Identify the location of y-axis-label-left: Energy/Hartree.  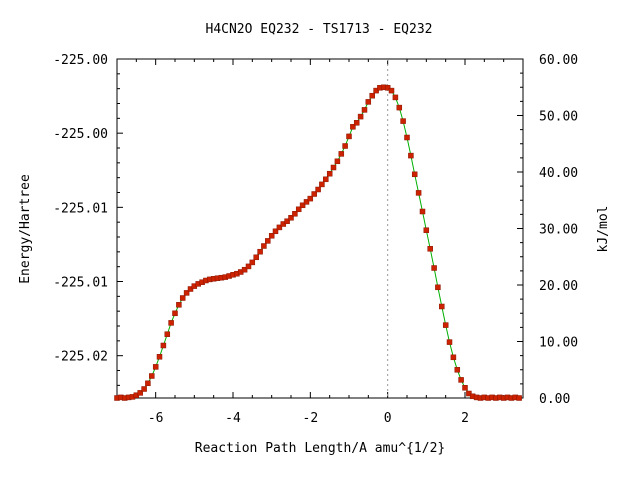
(25, 229).